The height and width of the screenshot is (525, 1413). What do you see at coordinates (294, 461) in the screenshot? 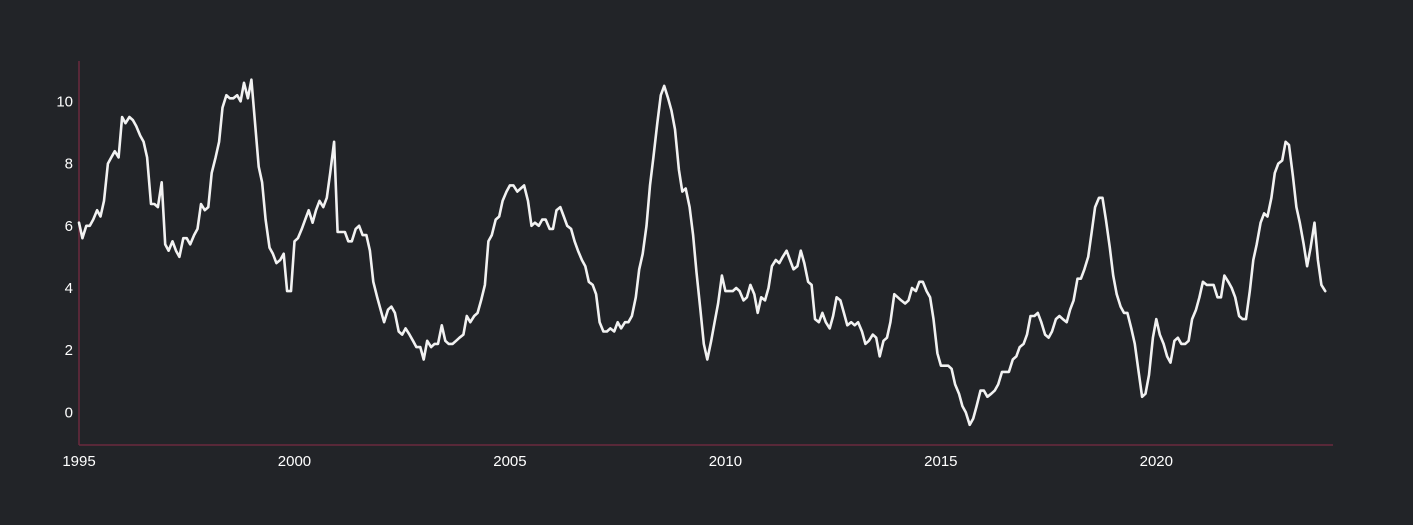
I see `x-tick-label: 2000` at bounding box center [294, 461].